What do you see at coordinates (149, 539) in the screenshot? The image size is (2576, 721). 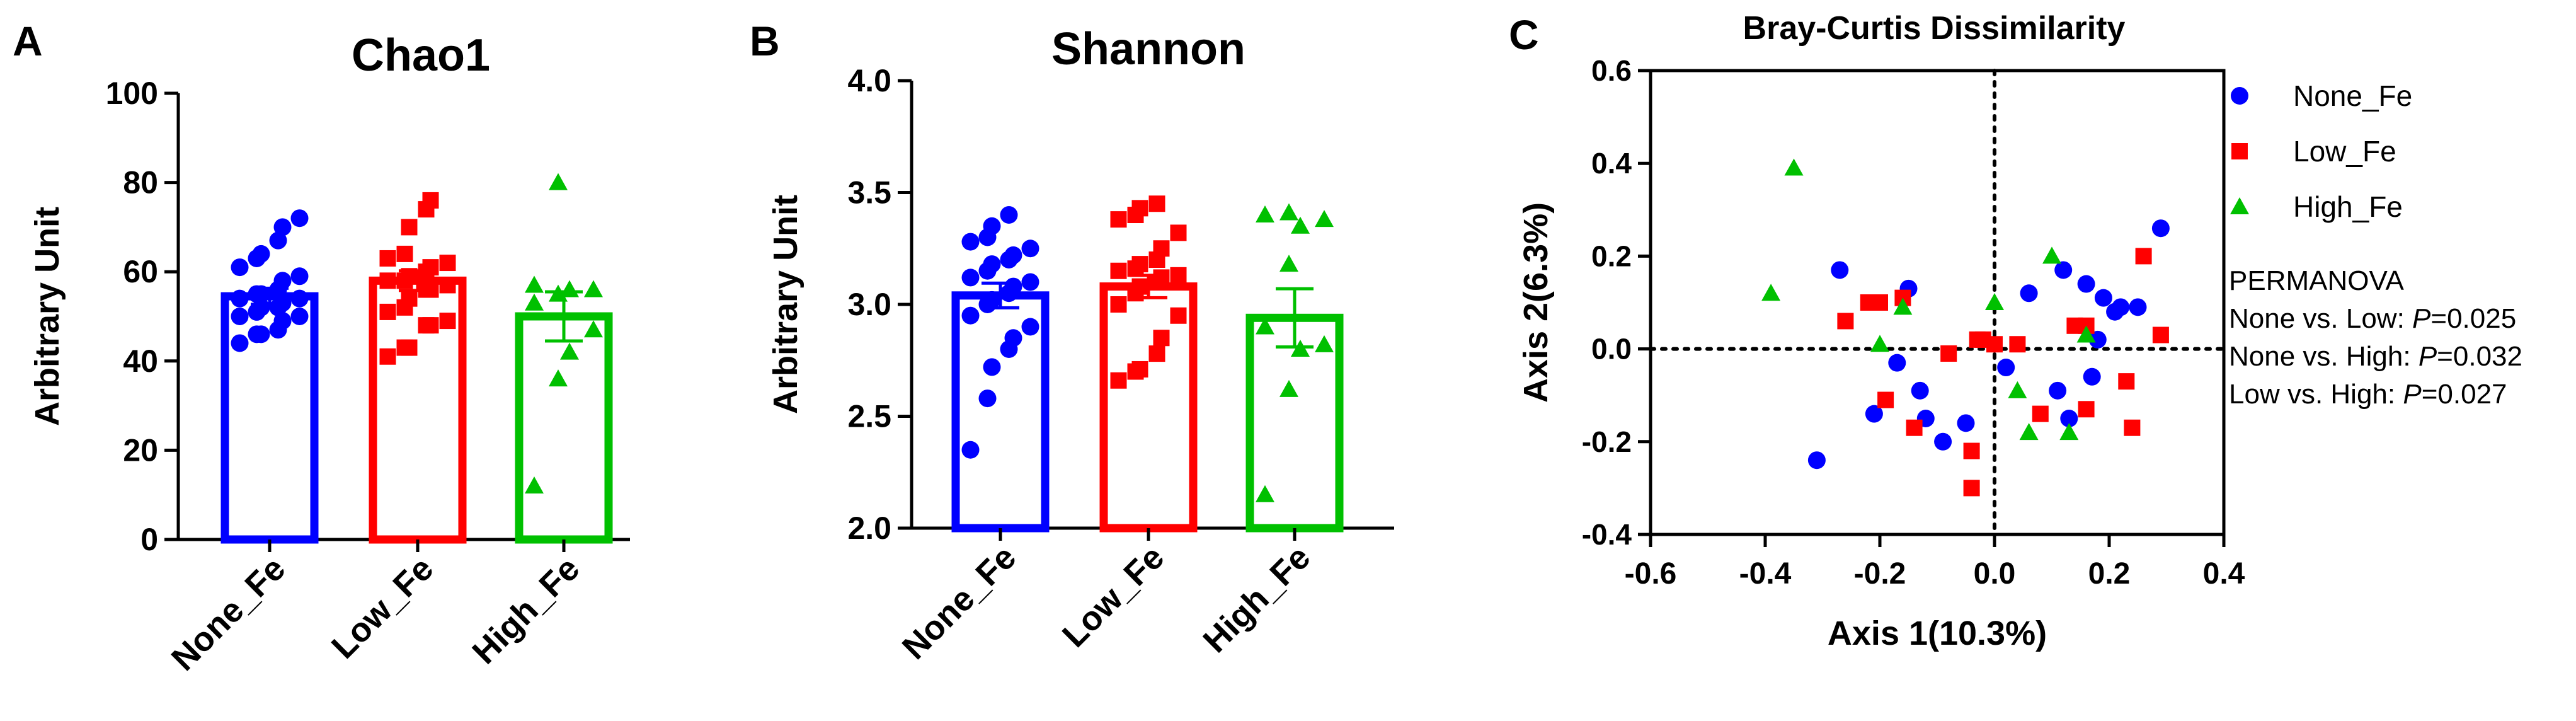 I see `y-tick-label: 0` at bounding box center [149, 539].